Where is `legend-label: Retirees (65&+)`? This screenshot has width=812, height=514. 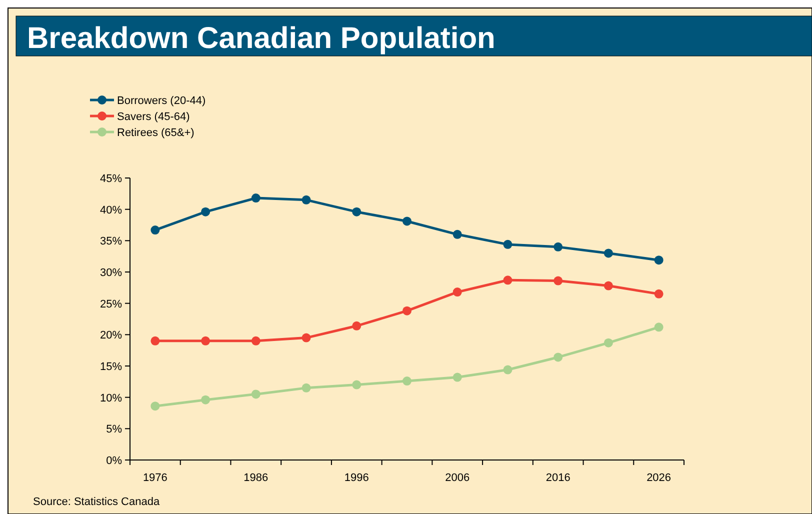
legend-label: Retirees (65&+) is located at coordinates (155, 133).